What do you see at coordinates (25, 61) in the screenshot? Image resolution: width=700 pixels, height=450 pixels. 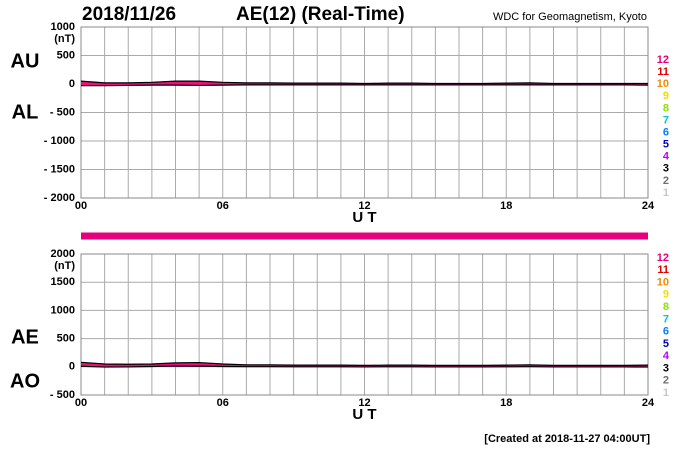 I see `series-name: AU` at bounding box center [25, 61].